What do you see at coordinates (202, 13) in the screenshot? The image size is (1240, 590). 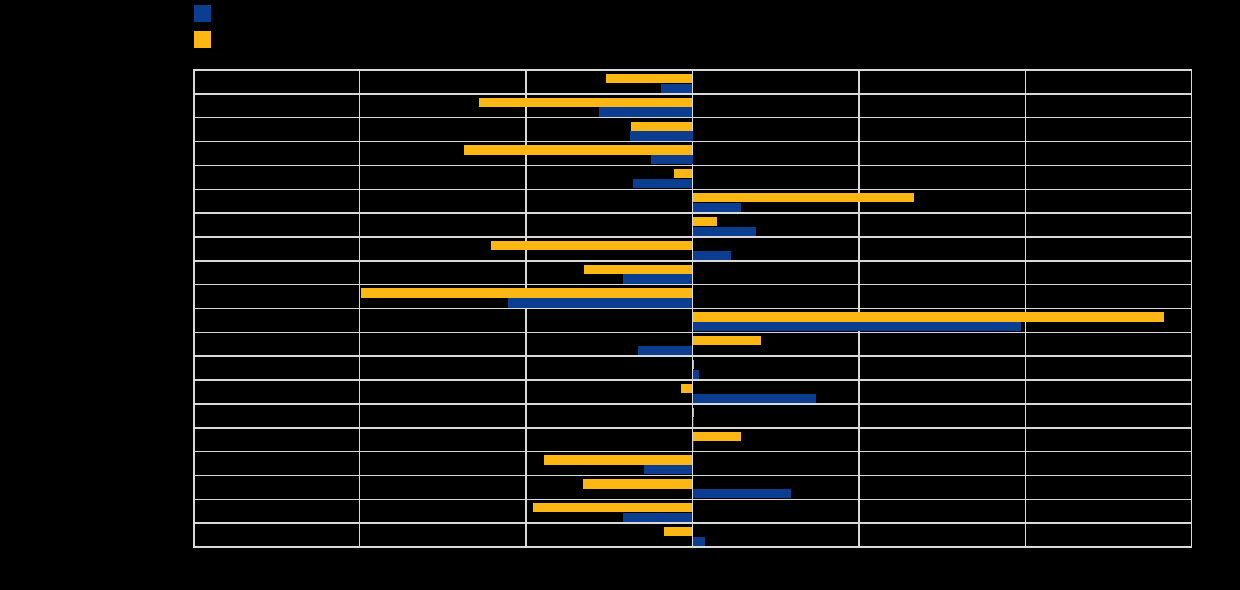 I see `legend-swatch-blue` at bounding box center [202, 13].